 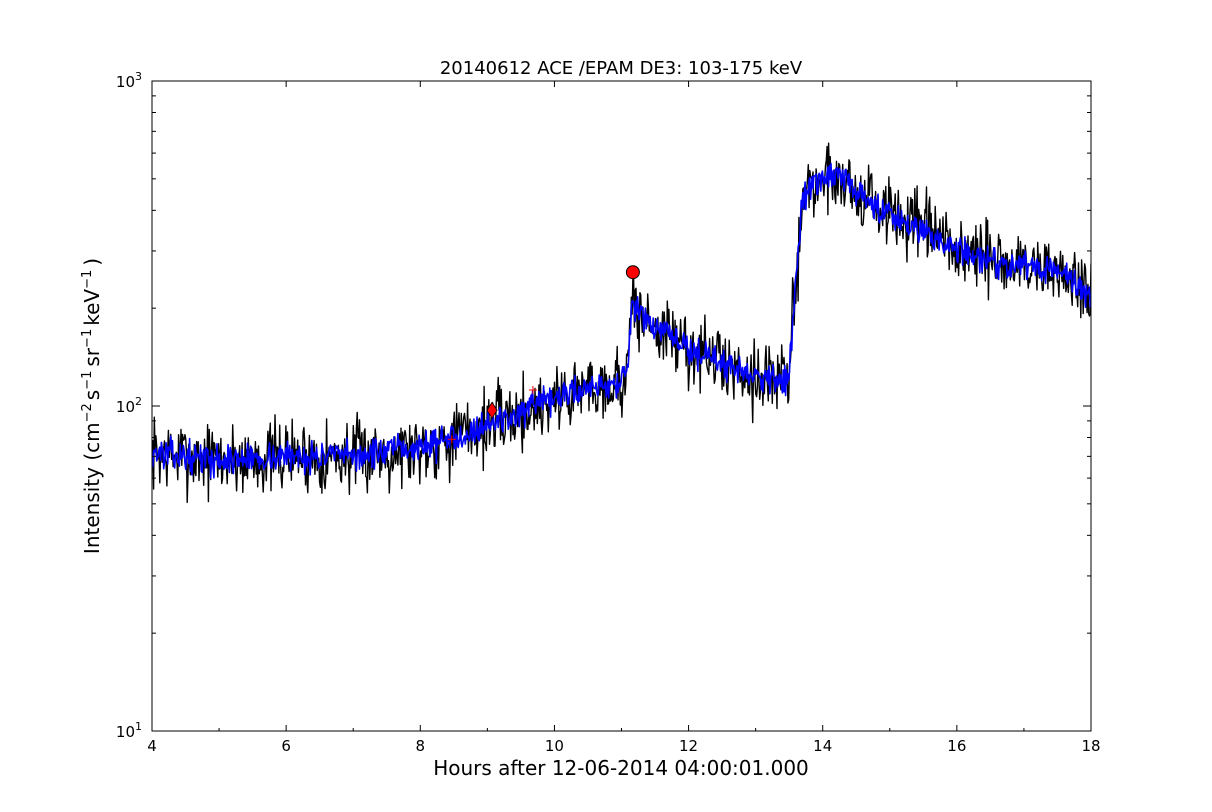 I want to click on y-axis-title-part2: s, so click(x=92, y=395).